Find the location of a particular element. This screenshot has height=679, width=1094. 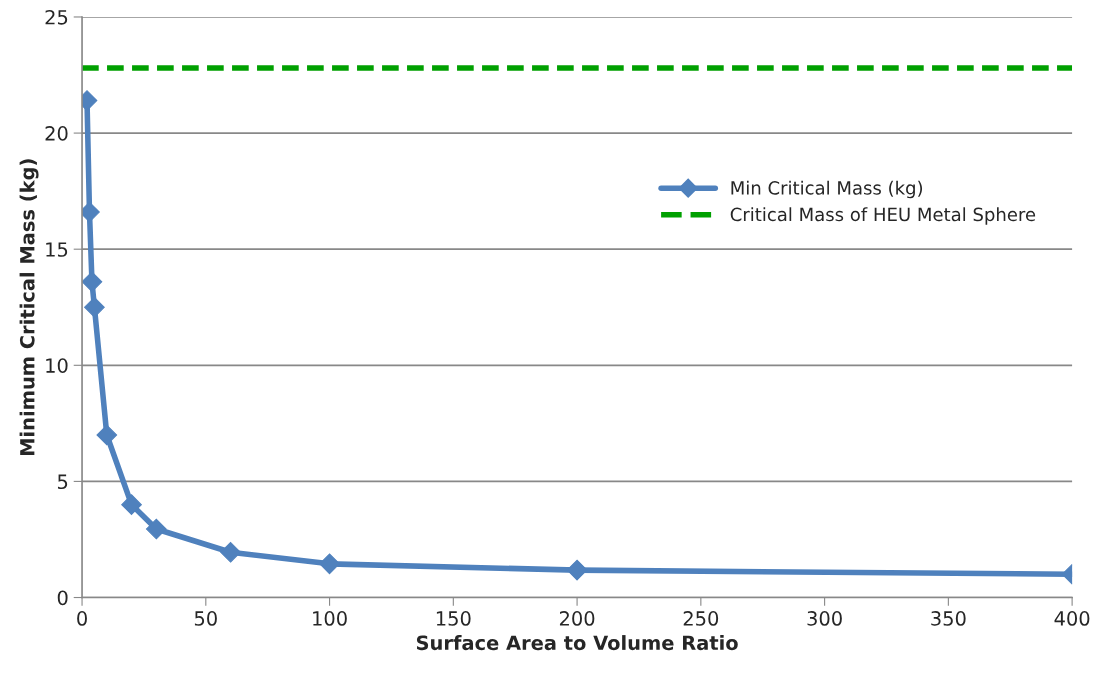

x-axis-title: Surface Area to Volume Ratio is located at coordinates (577, 643).